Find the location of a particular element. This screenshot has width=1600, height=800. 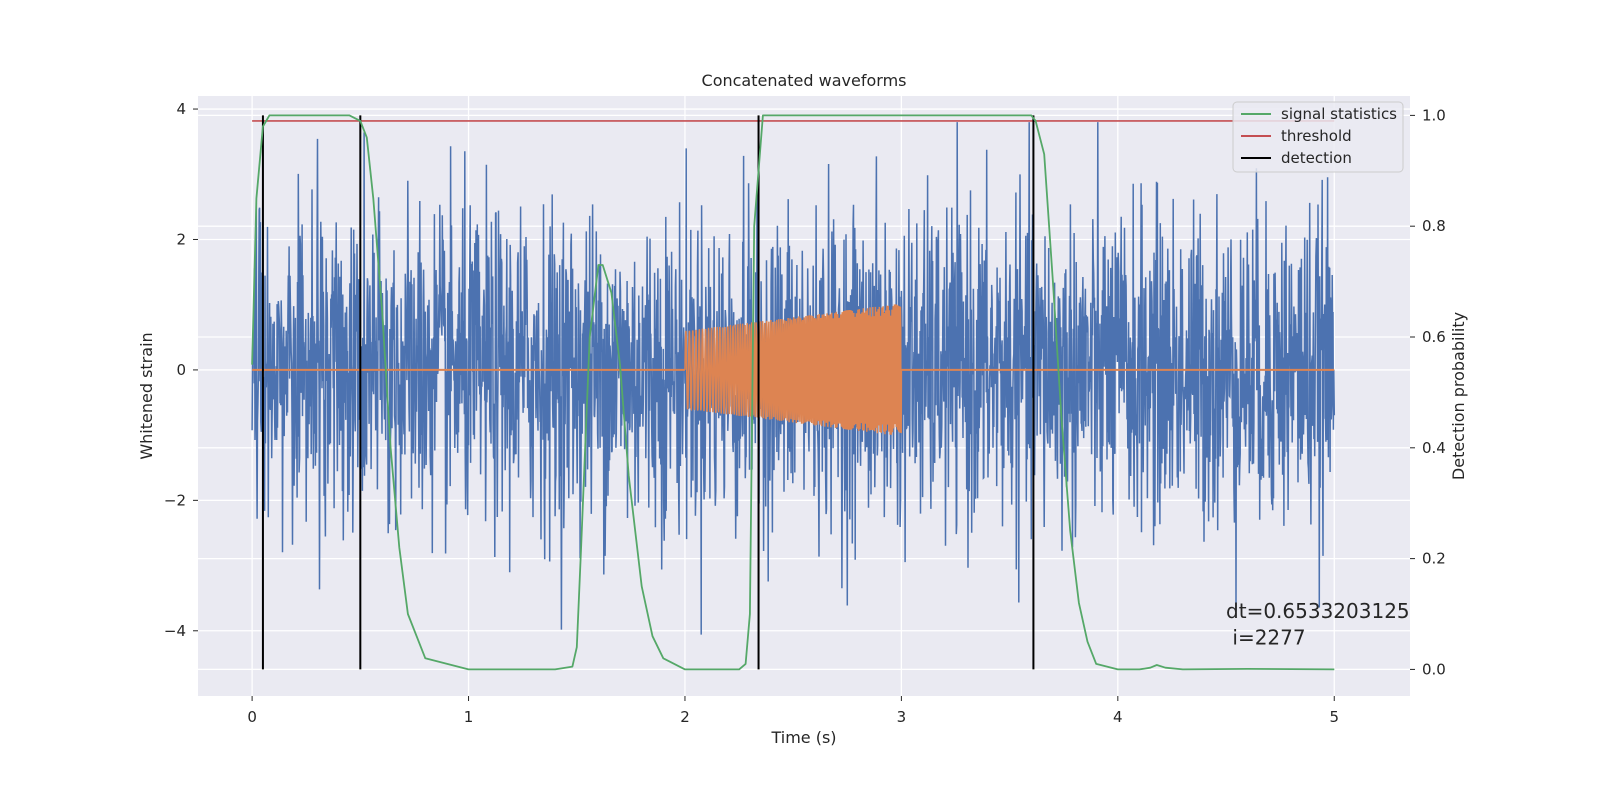

y-tick-label: 2 is located at coordinates (181, 239).